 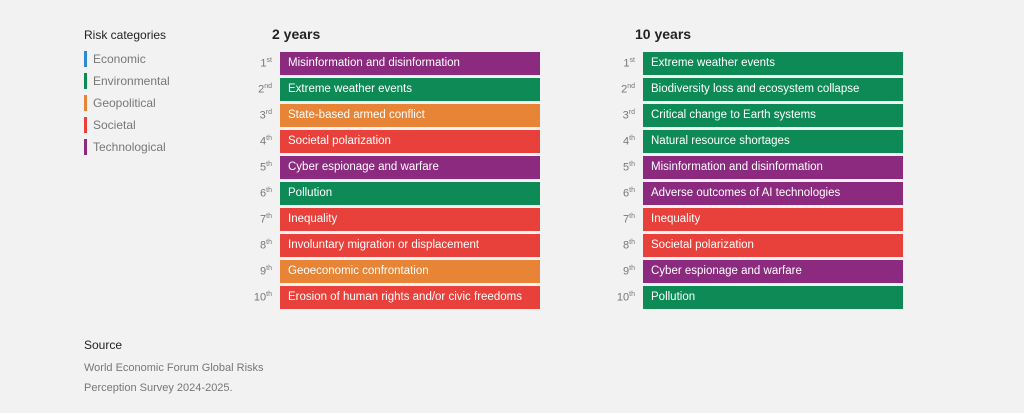 What do you see at coordinates (129, 147) in the screenshot?
I see `legend-label: Technological` at bounding box center [129, 147].